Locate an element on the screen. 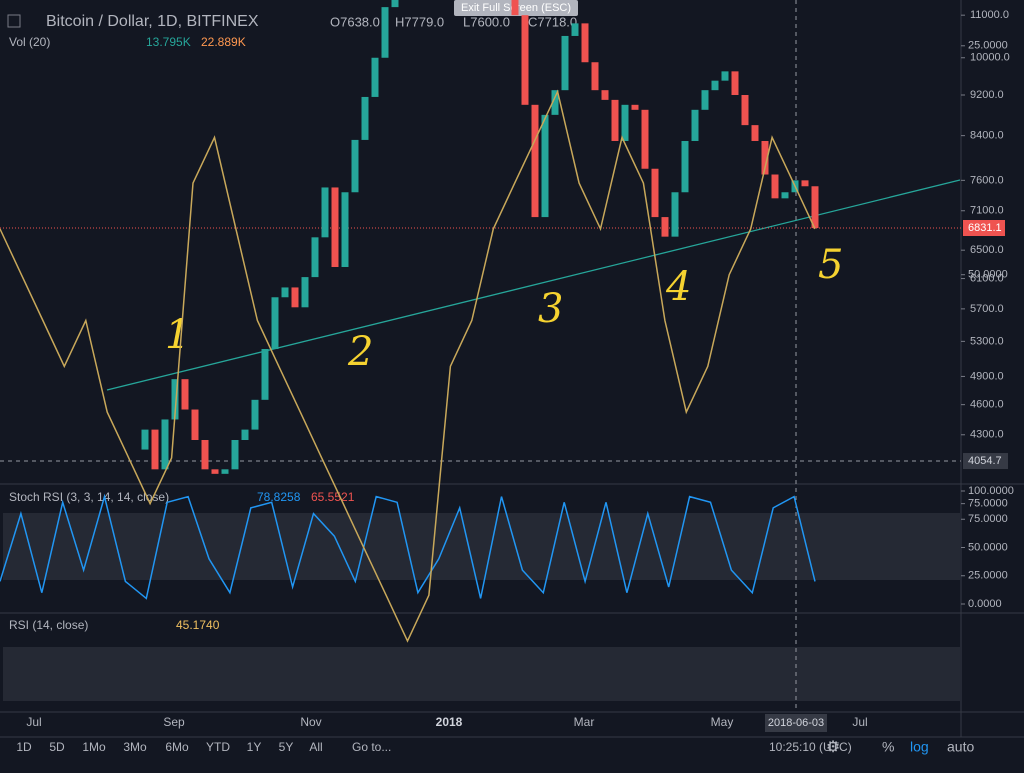 Image resolution: width=1024 pixels, height=773 pixels. annotation: 4 is located at coordinates (678, 287).